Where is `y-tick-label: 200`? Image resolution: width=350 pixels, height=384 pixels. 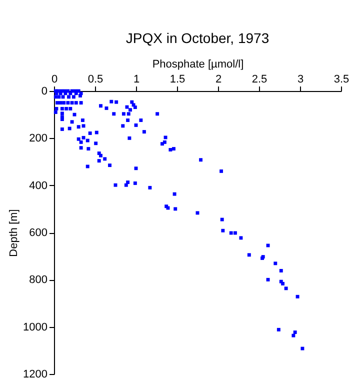 y-tick-label: 200 is located at coordinates (38, 138).